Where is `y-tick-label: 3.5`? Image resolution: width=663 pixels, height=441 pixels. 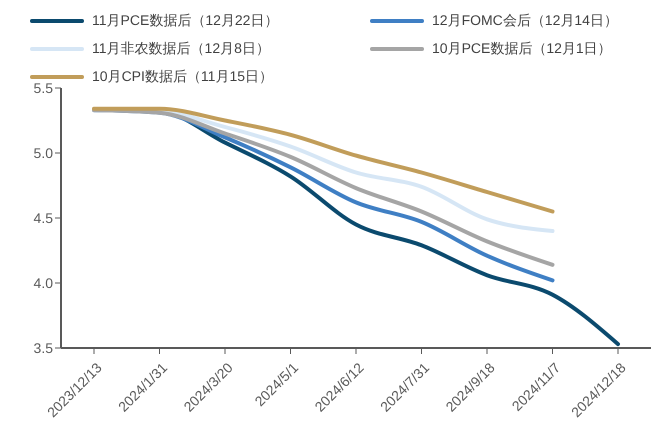 y-tick-label: 3.5 is located at coordinates (44, 348).